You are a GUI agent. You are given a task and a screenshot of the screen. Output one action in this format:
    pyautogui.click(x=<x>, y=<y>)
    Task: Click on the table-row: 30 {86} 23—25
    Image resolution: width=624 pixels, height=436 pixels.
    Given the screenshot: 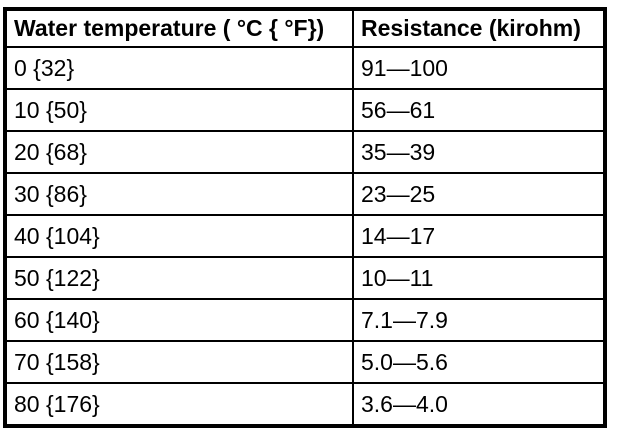 What is the action you would take?
    pyautogui.click(x=305, y=194)
    